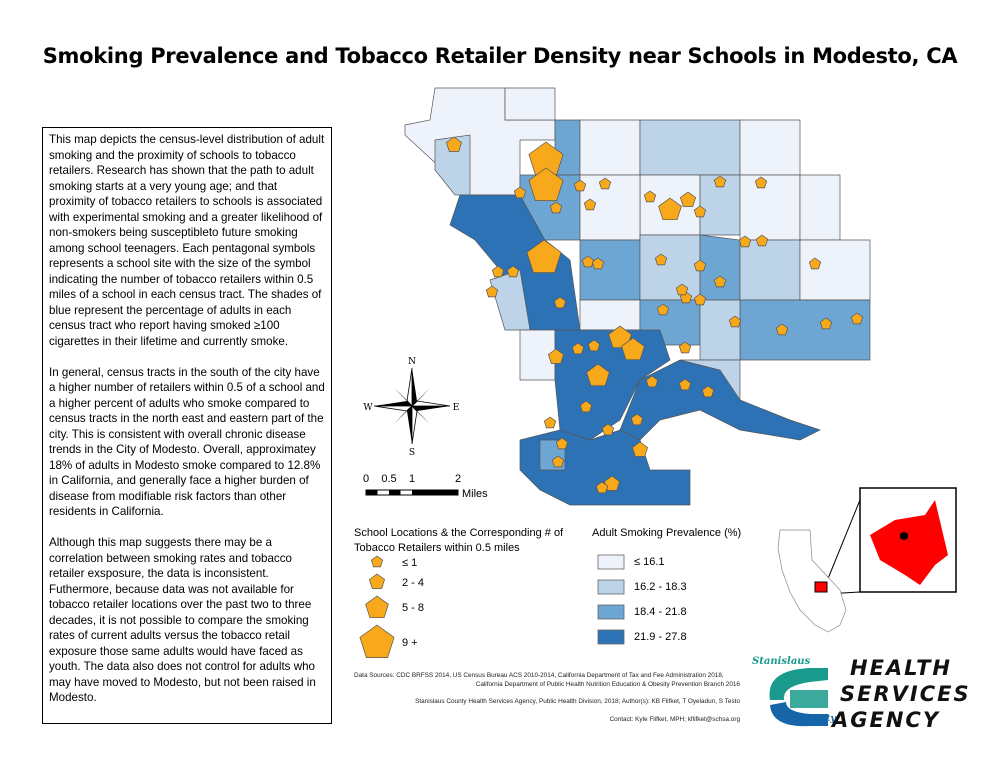 The image size is (1000, 772). Describe the element at coordinates (475, 494) in the screenshot. I see `scale-unit: Miles` at that location.